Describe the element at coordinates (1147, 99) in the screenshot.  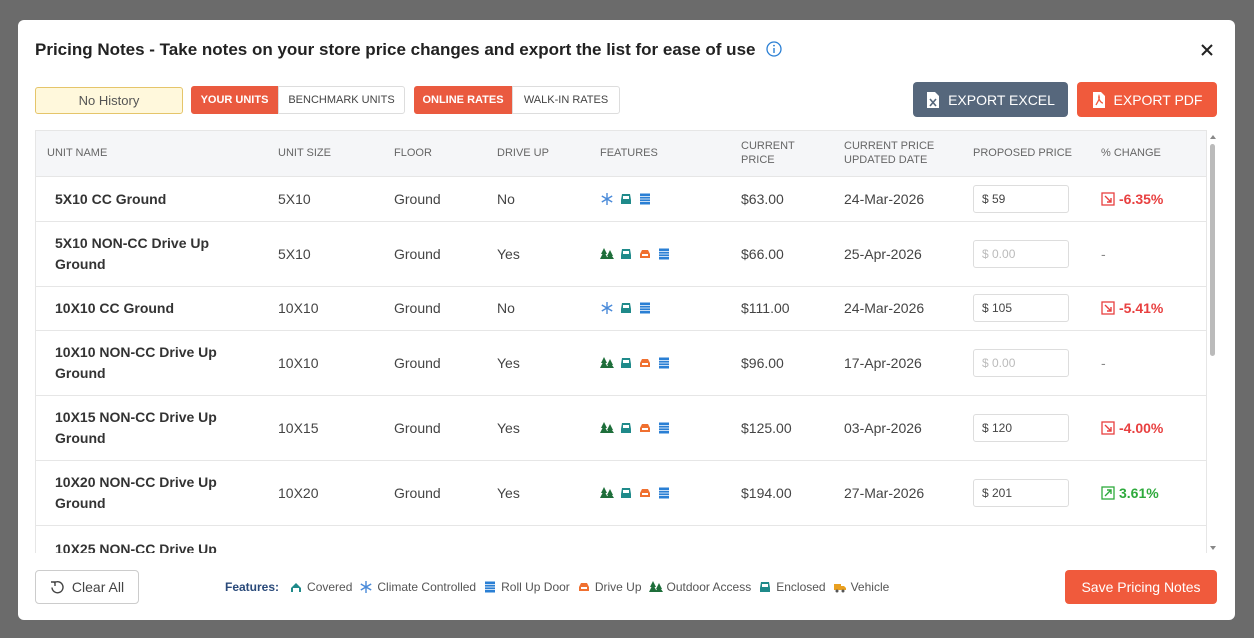
I see `export-pdf-button: EXPORT PDF` at that location.